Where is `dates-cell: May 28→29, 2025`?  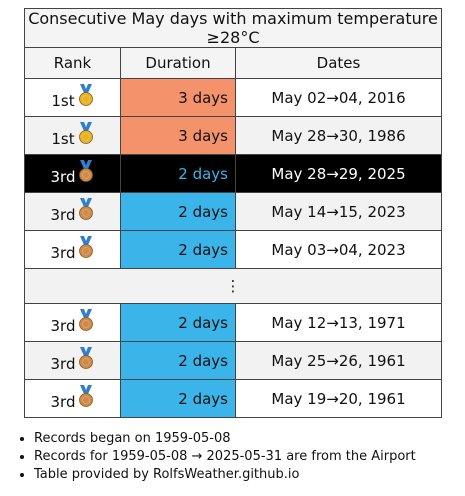 dates-cell: May 28→29, 2025 is located at coordinates (338, 173).